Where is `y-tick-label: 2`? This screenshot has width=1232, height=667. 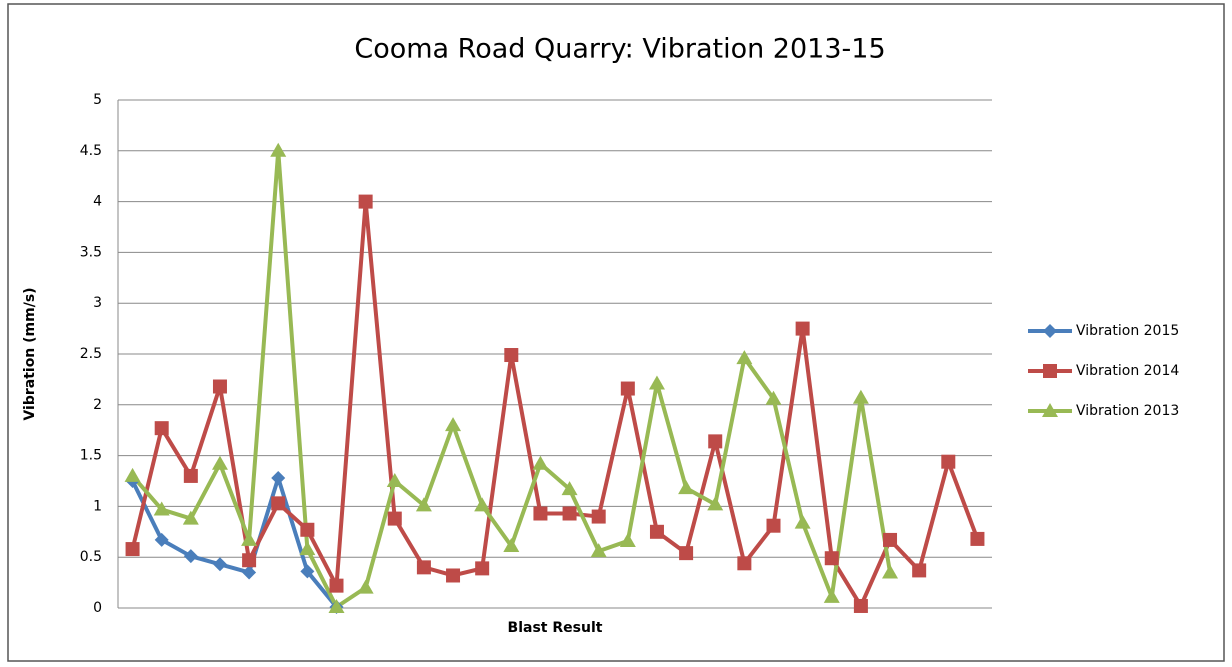
y-tick-label: 2 is located at coordinates (97, 405).